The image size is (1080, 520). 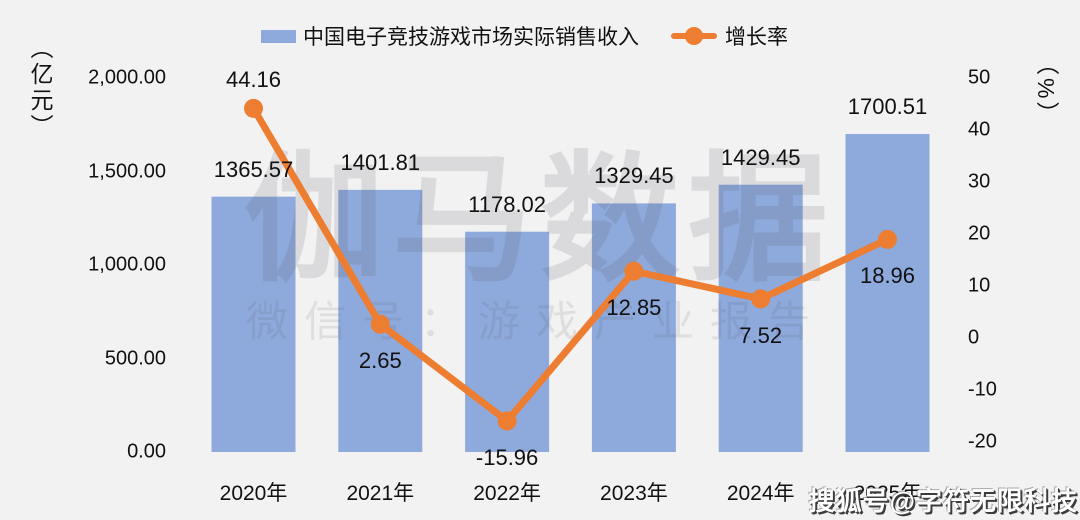 What do you see at coordinates (979, 77) in the screenshot?
I see `y-axis-tick-right: 50` at bounding box center [979, 77].